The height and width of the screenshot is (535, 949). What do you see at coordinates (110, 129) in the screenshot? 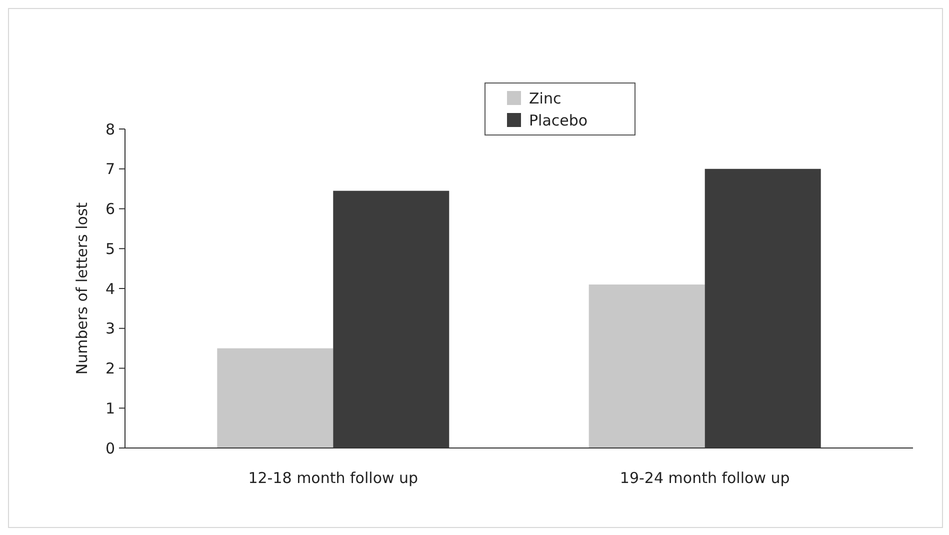
I see `y-tick-label: 8` at bounding box center [110, 129].